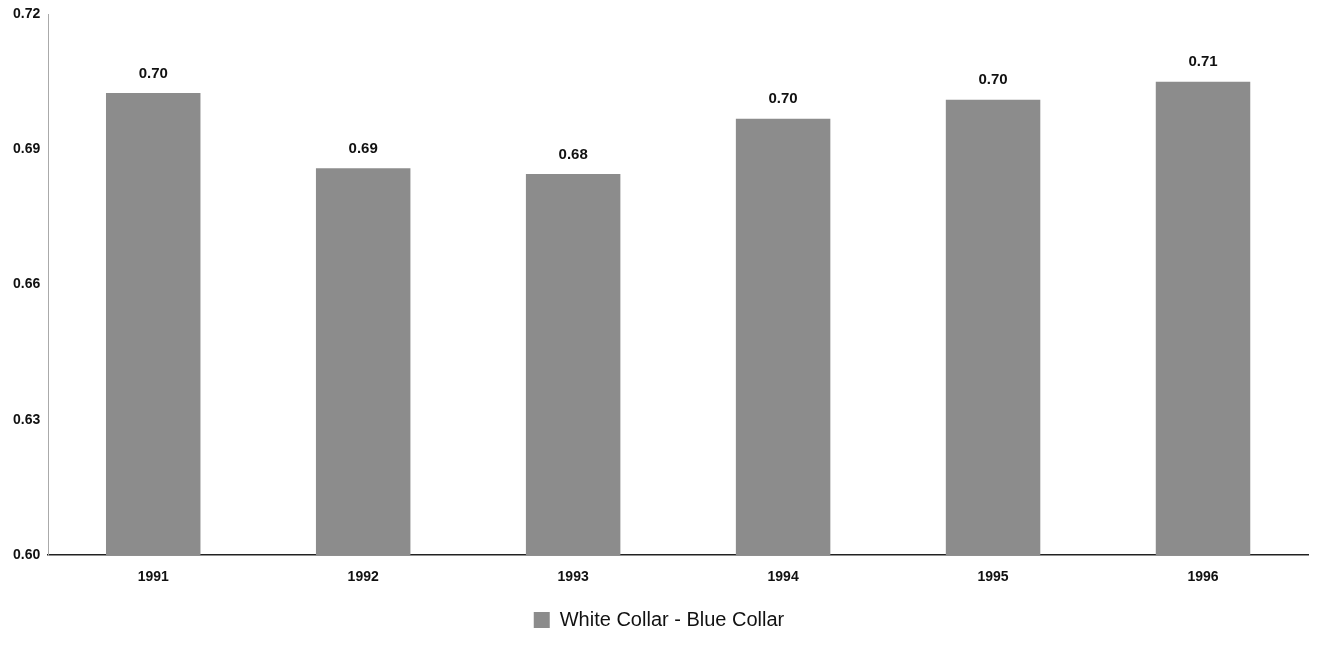 This screenshot has width=1328, height=650. Describe the element at coordinates (783, 576) in the screenshot. I see `x-tick-label: 1994` at that location.